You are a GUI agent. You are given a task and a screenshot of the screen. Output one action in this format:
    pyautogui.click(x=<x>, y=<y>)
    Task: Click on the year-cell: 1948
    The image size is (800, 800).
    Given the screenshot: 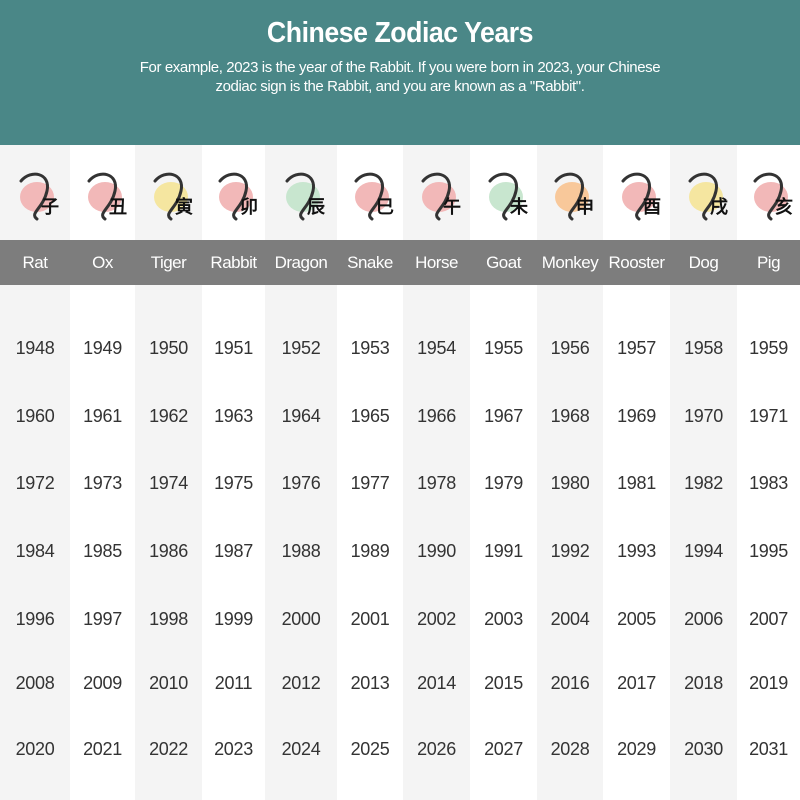 What is the action you would take?
    pyautogui.click(x=35, y=348)
    